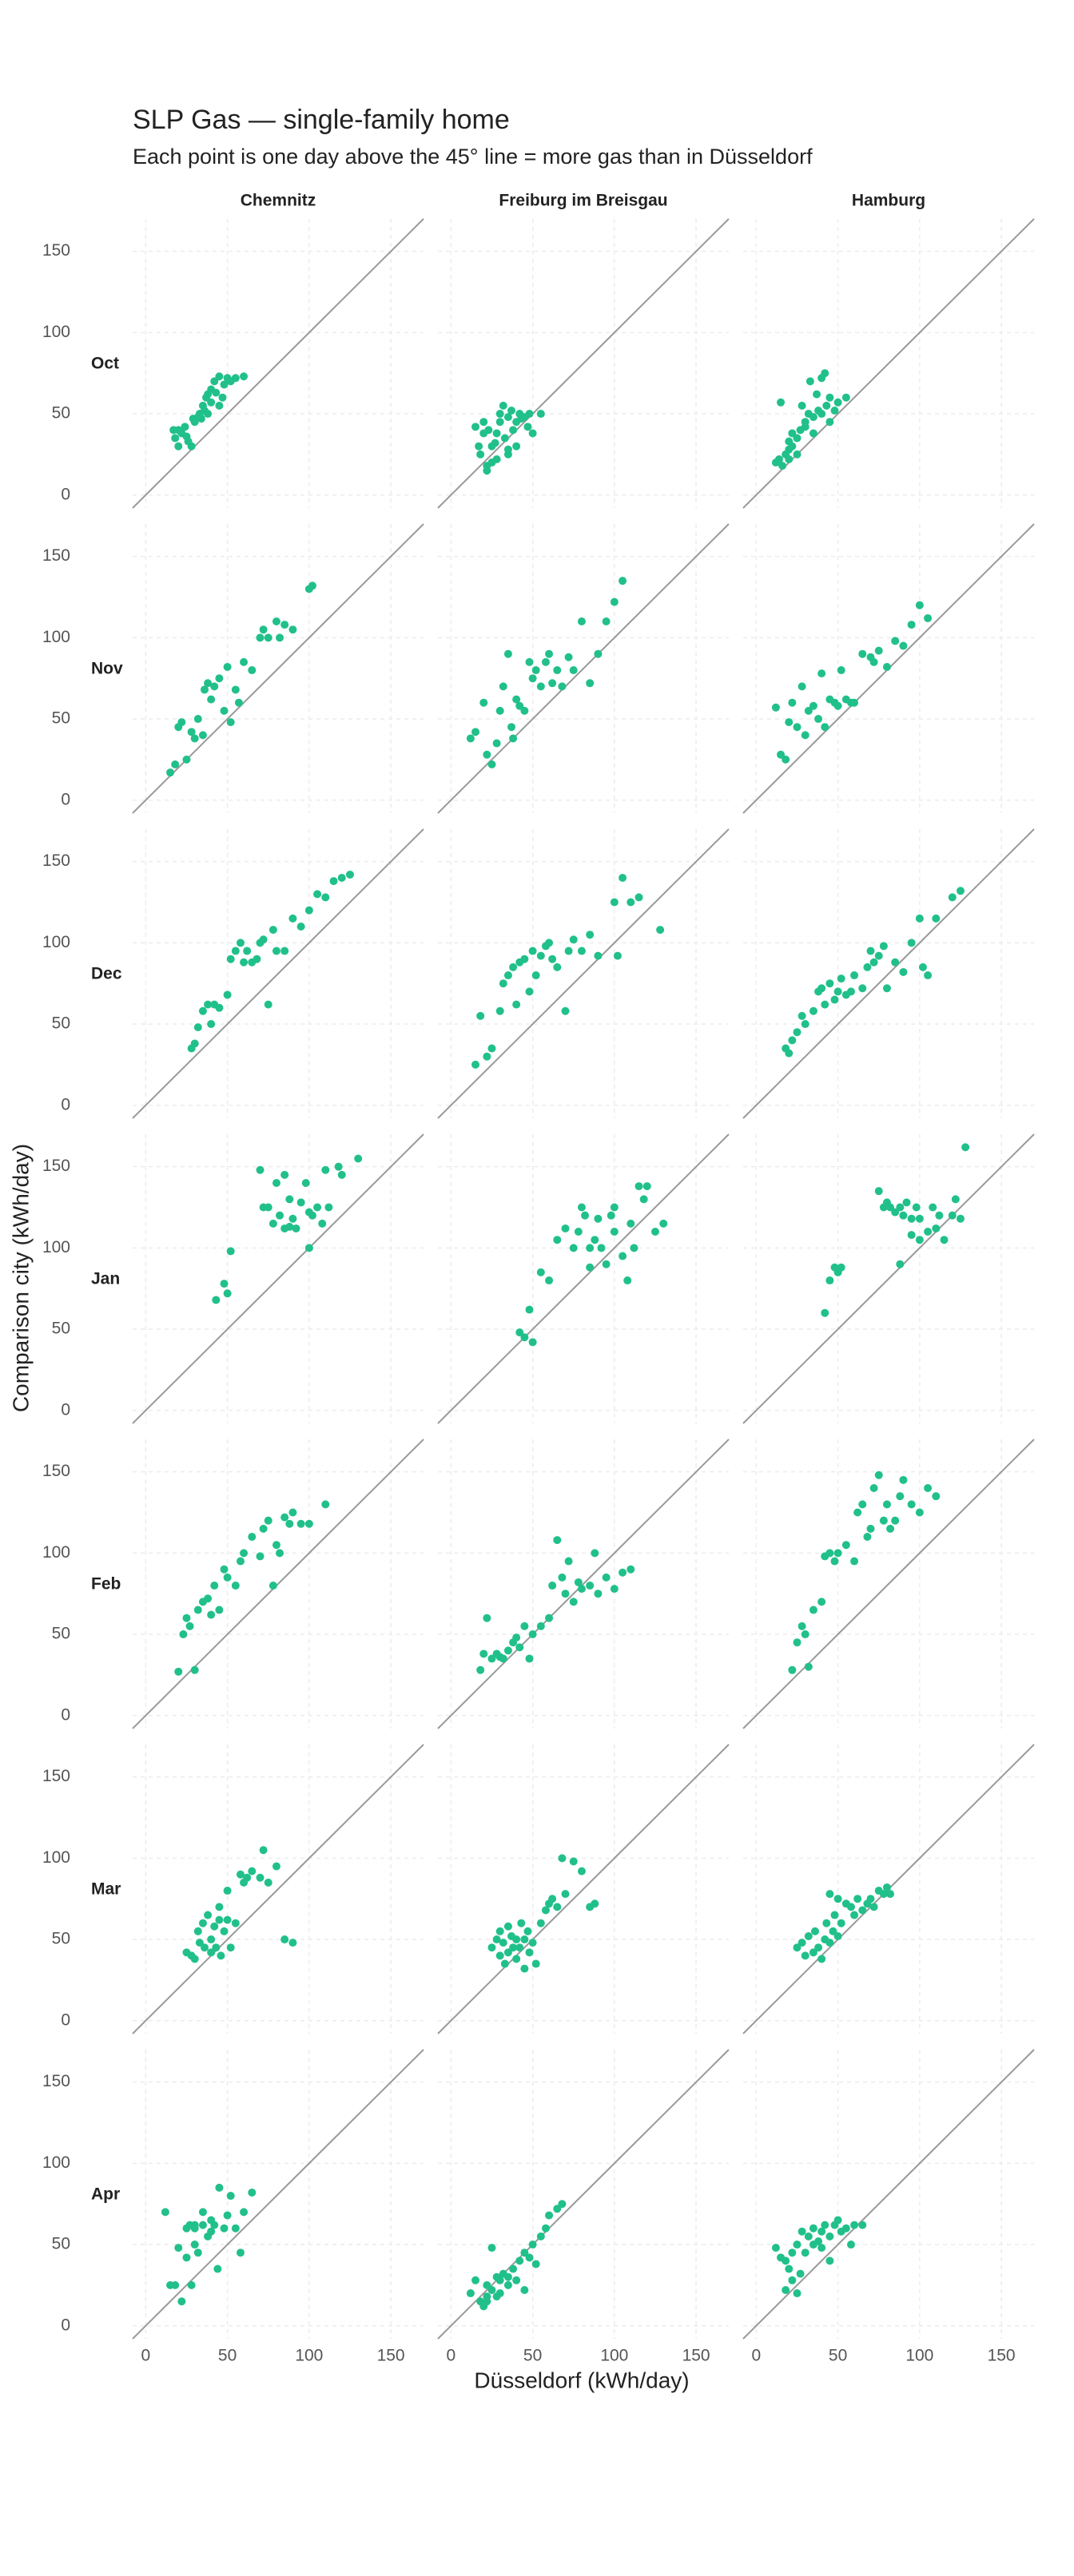 Image resolution: width=1074 pixels, height=2576 pixels. Describe the element at coordinates (919, 2356) in the screenshot. I see `x-tick-label: 100` at that location.